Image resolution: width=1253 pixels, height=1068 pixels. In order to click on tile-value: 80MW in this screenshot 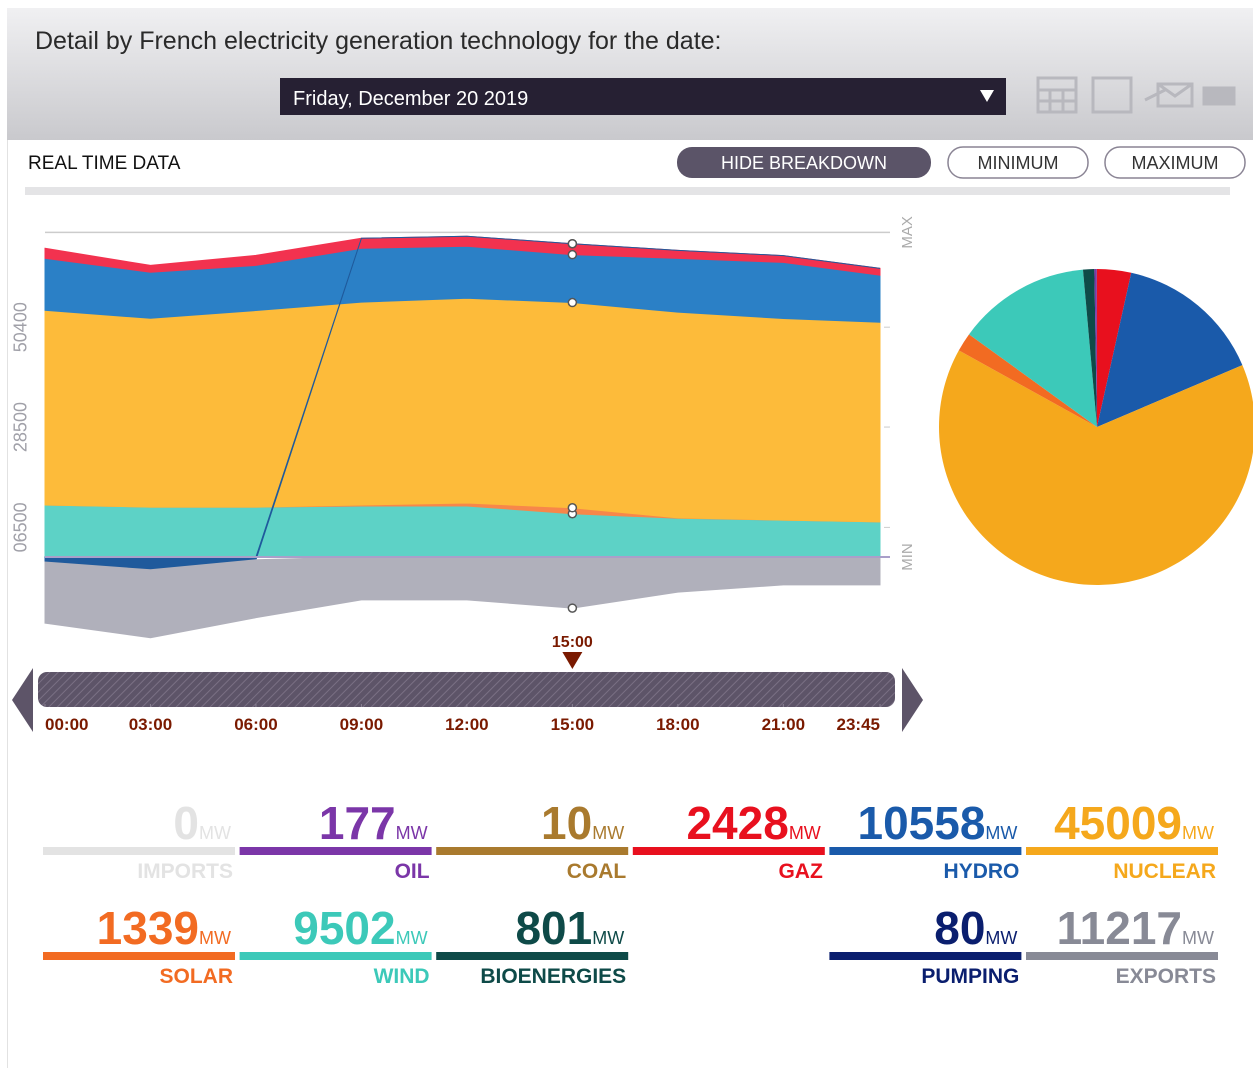, I will do `click(975, 928)`.